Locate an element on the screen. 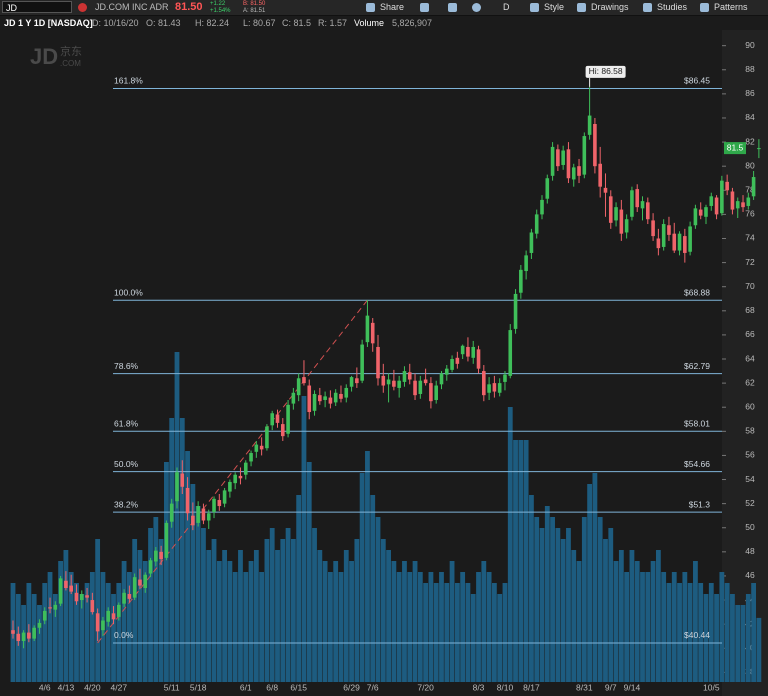 Image resolution: width=768 pixels, height=696 pixels. style-icon is located at coordinates (534, 7).